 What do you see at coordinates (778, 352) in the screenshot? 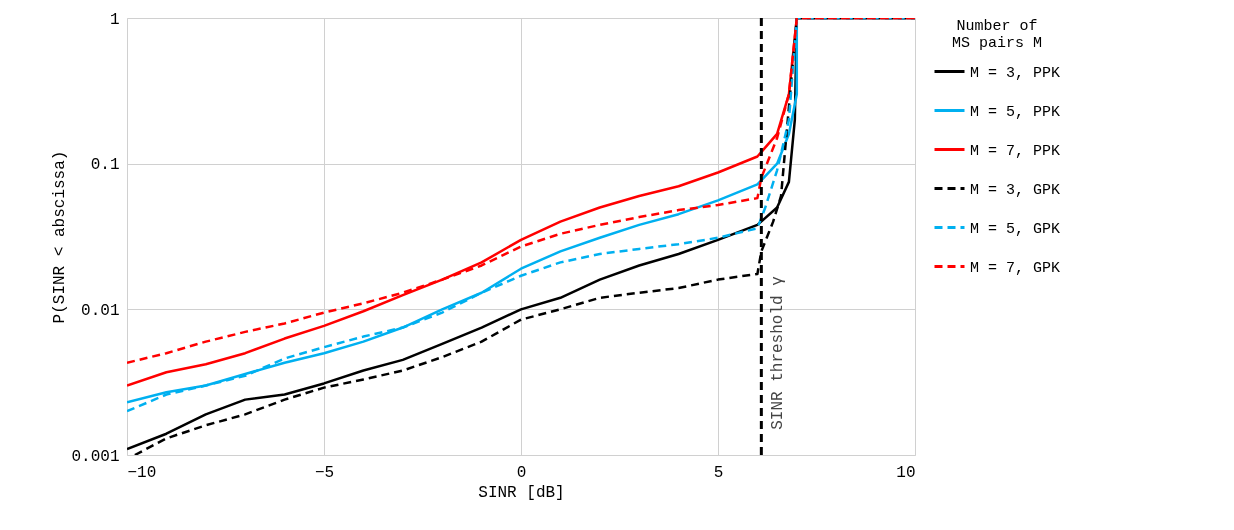
I see `ref-line-label: SINR threshold γ` at bounding box center [778, 352].